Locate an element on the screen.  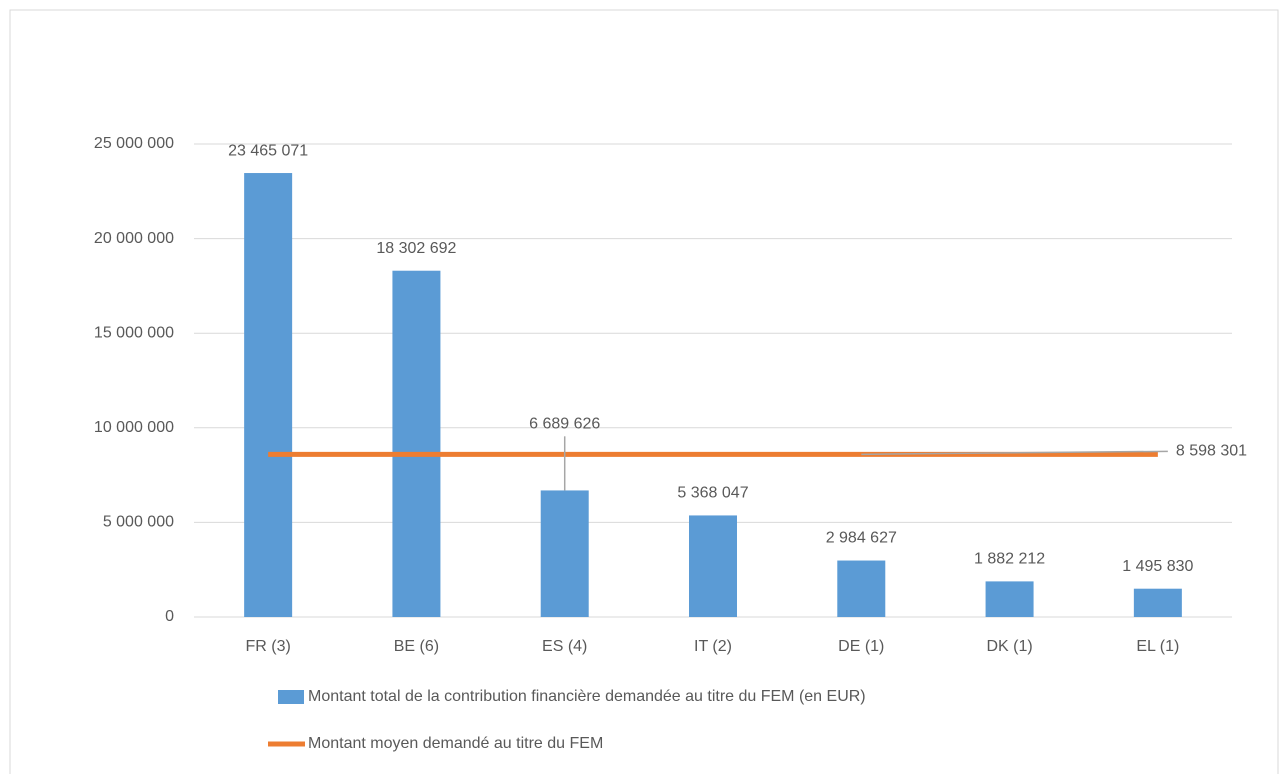
y-tick-label: 25 000 000 is located at coordinates (134, 143).